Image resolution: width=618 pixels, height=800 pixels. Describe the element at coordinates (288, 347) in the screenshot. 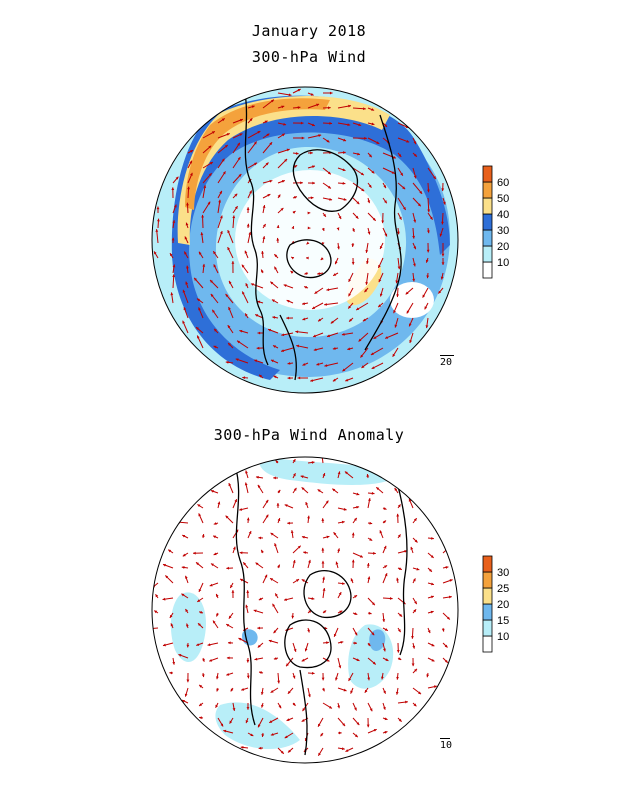

I see `coastline-south` at that location.